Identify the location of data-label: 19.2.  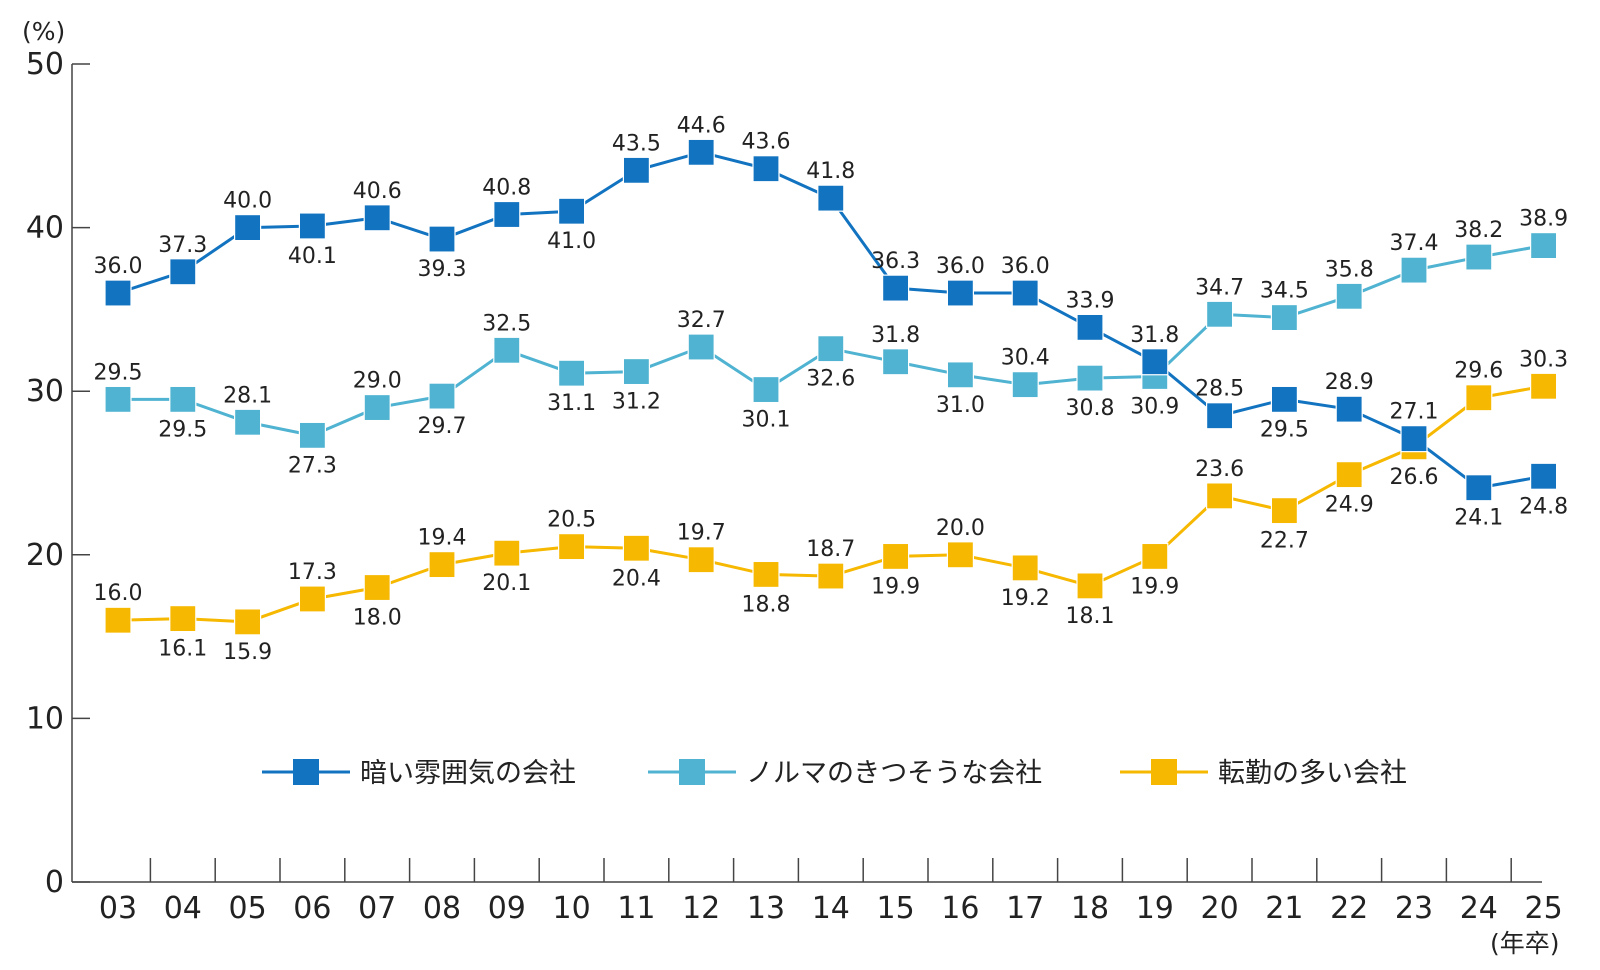
(1025, 598).